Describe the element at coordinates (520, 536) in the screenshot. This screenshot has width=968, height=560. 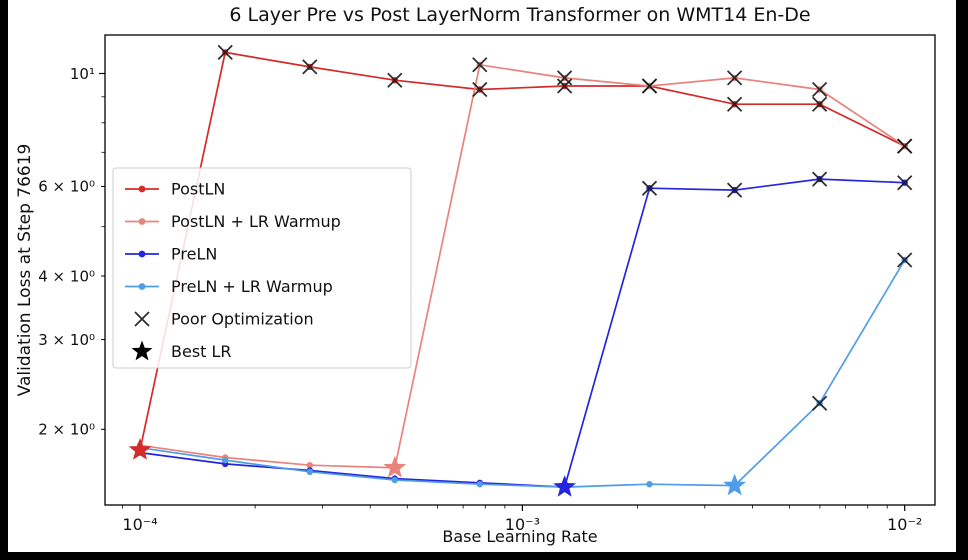
I see `x-axis-label: Base Learning Rate` at that location.